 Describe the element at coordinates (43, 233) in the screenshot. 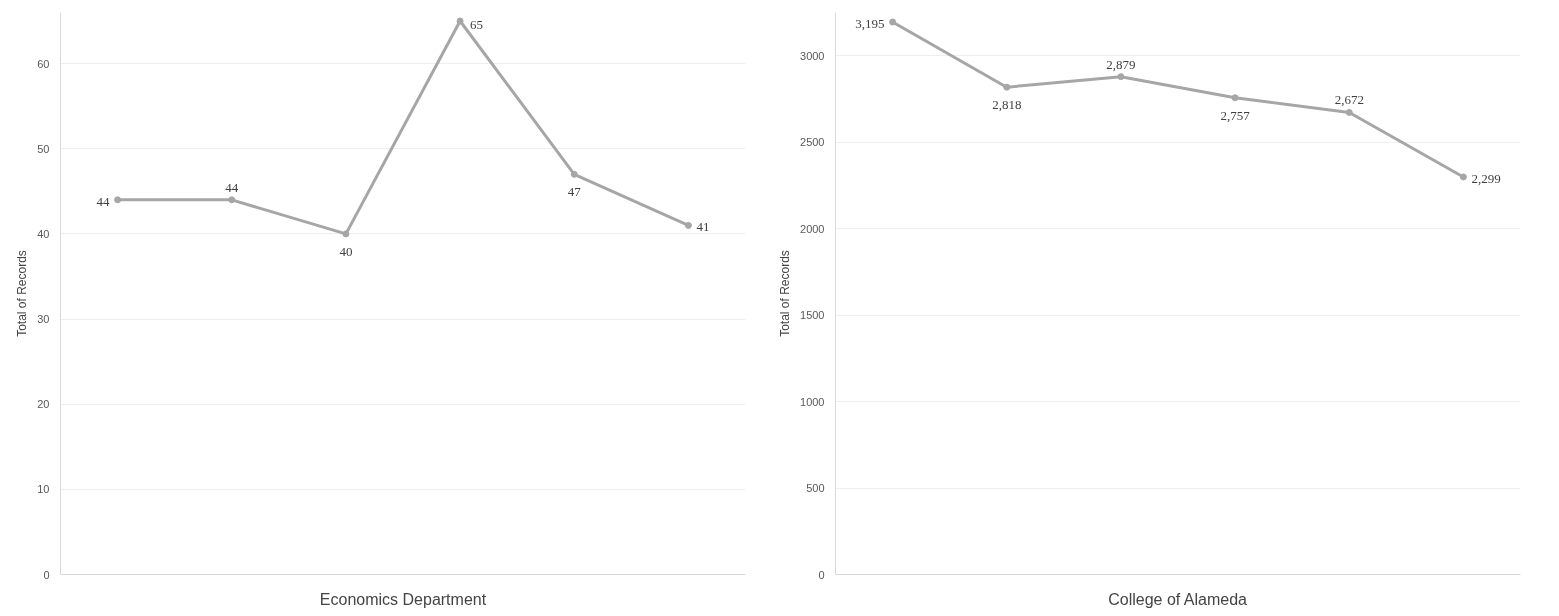

I see `y-tick-label: 40` at that location.